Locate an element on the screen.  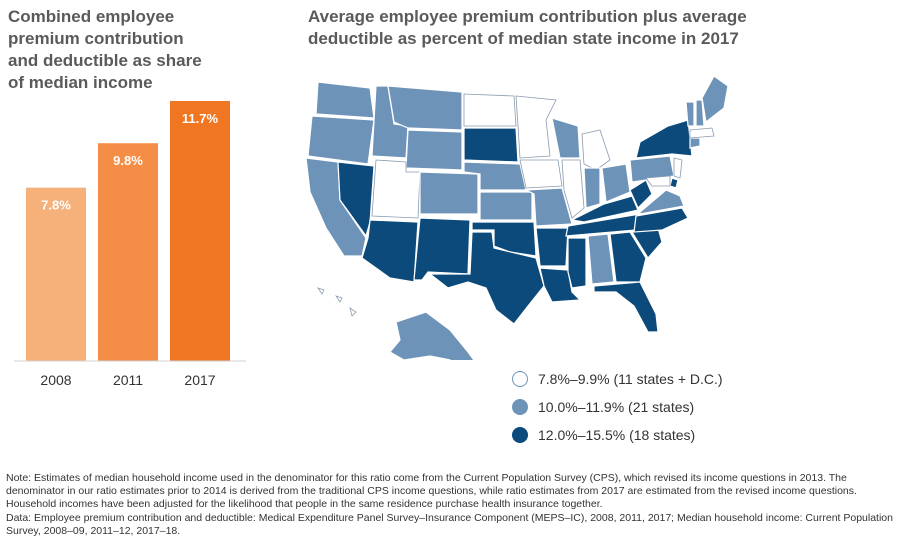
legend-label-high: 12.0%–15.5% (18 states) is located at coordinates (617, 435).